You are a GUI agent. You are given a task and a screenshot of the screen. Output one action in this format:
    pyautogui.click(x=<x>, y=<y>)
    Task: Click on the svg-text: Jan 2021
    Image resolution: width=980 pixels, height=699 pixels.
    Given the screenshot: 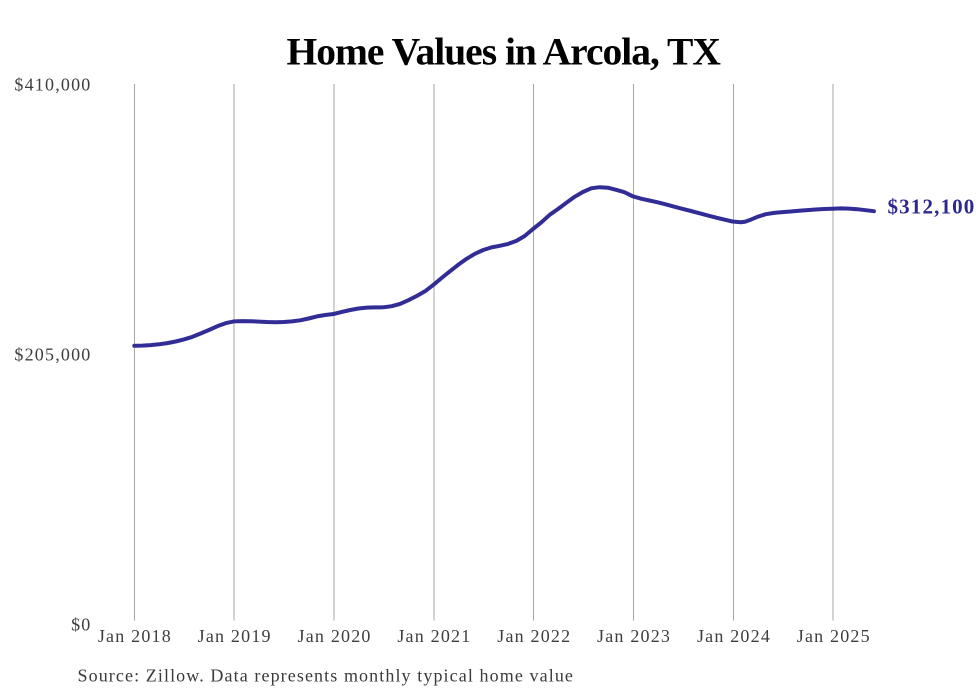 What is the action you would take?
    pyautogui.click(x=434, y=636)
    